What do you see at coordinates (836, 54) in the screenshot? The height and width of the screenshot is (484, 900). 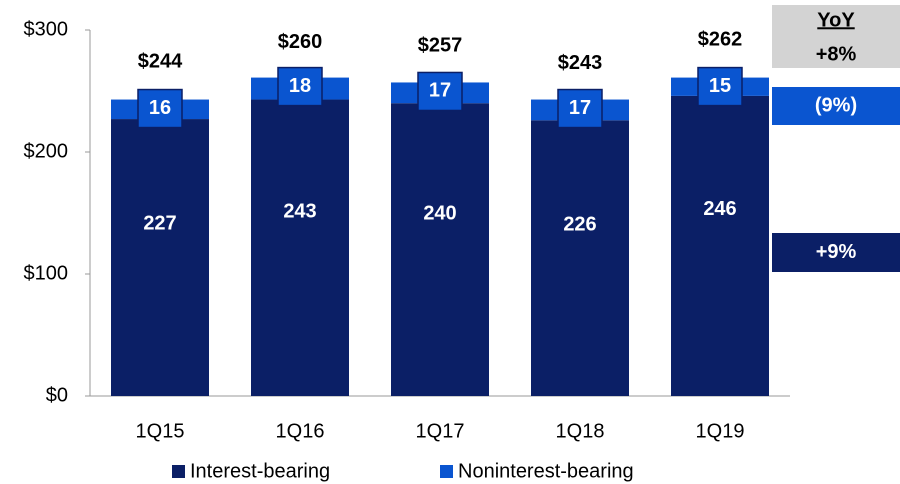 I see `yoy-total: +8%` at bounding box center [836, 54].